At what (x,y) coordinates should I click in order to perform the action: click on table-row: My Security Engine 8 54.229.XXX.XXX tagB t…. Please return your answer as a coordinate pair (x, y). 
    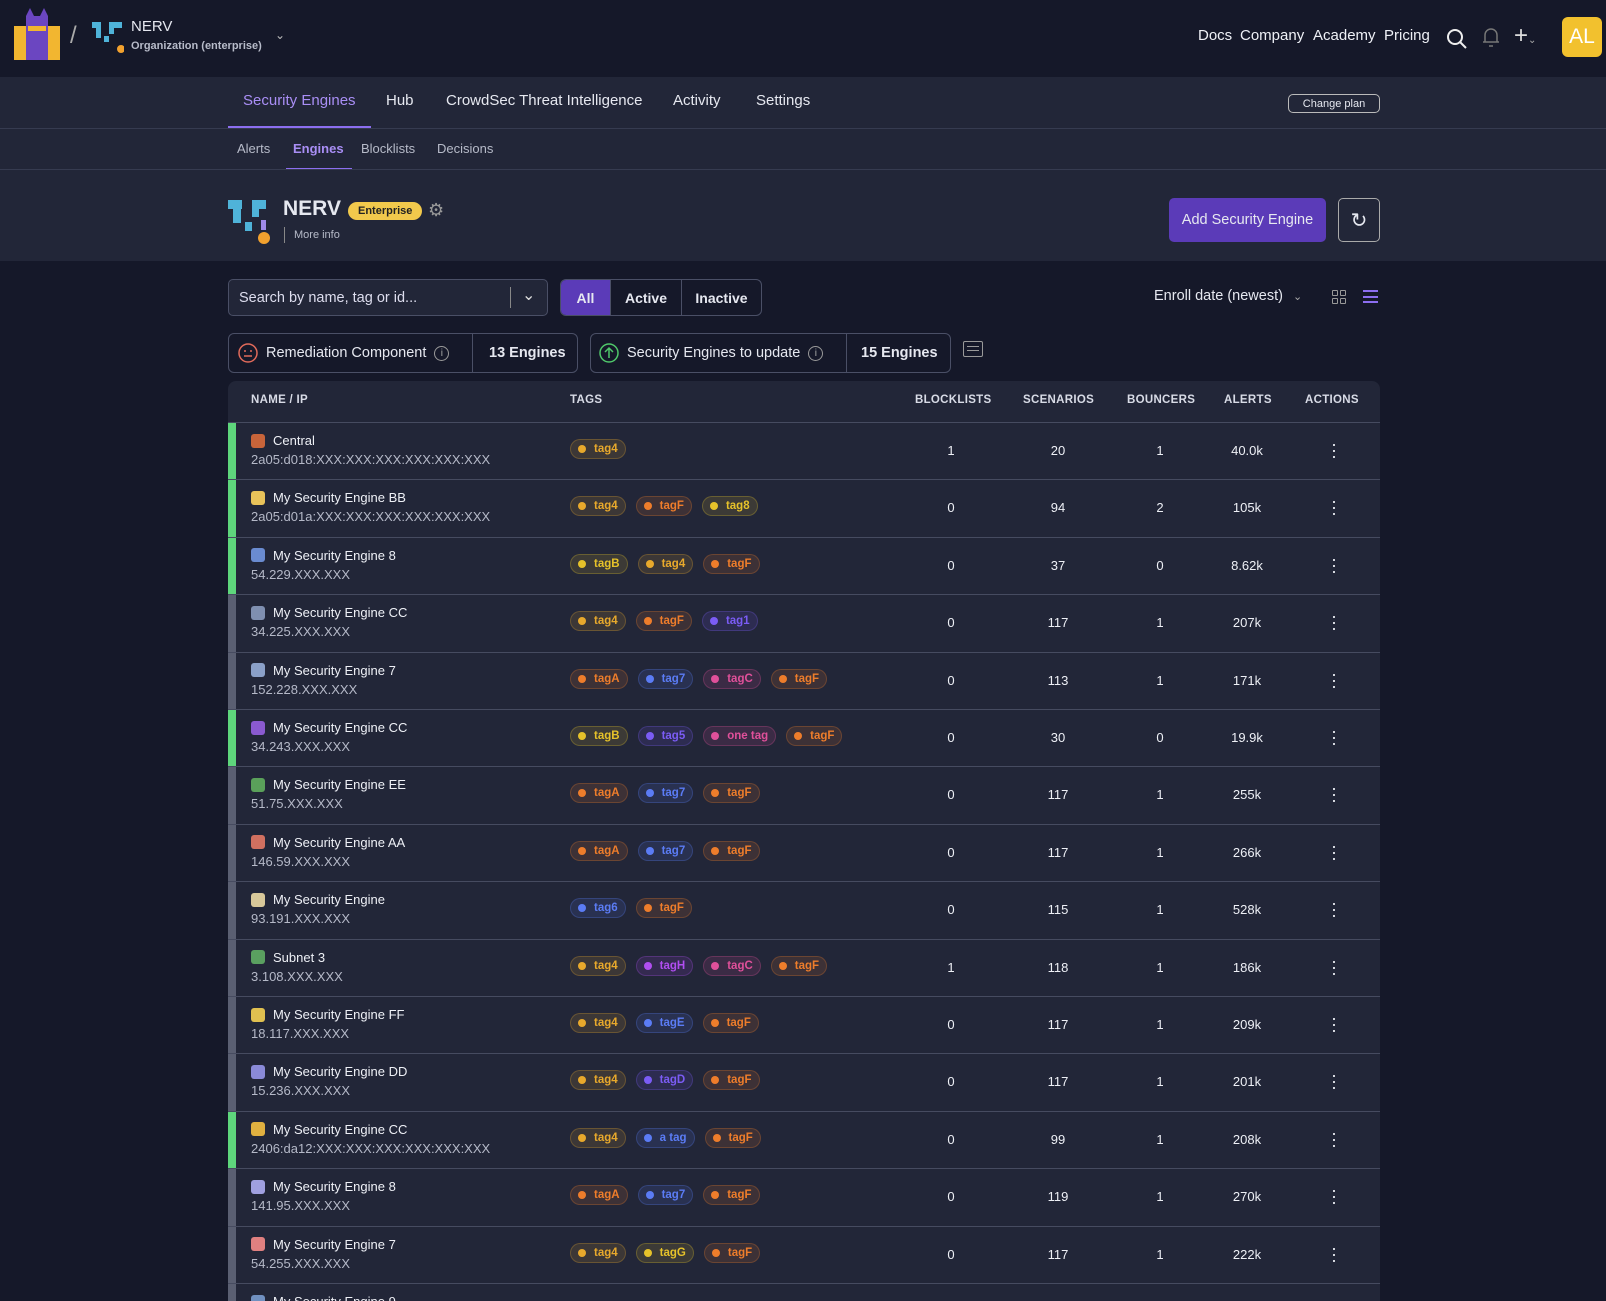
    Looking at the image, I should click on (804, 565).